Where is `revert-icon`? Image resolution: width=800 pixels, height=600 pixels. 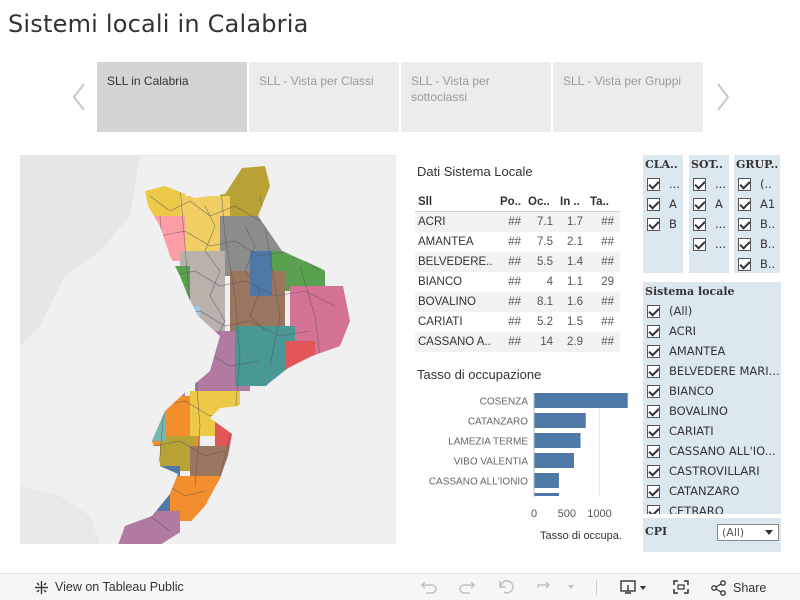
revert-icon is located at coordinates (507, 587).